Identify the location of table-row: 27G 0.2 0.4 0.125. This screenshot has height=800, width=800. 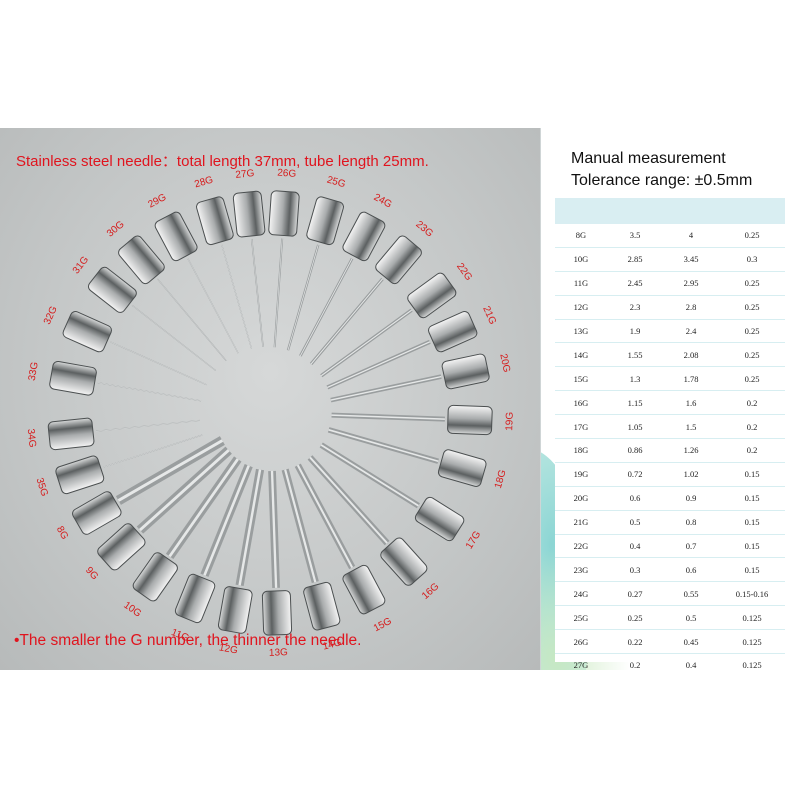
(670, 661).